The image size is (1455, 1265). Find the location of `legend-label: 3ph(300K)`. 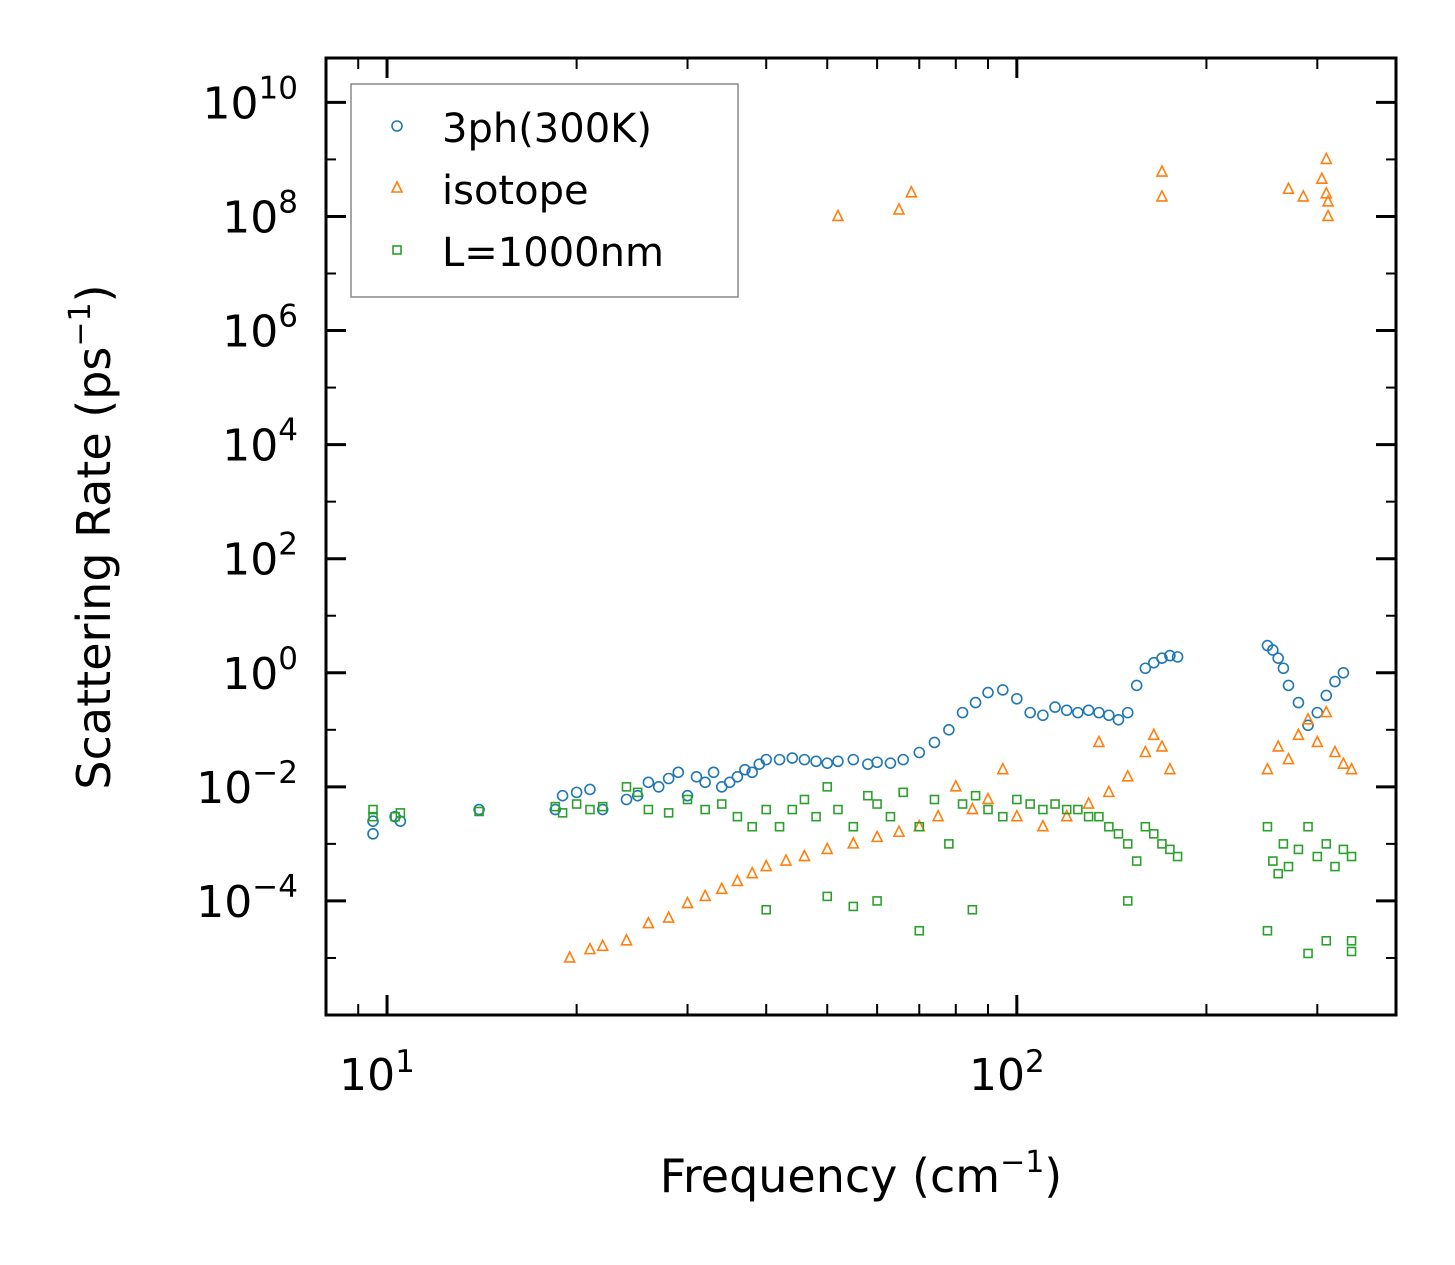

legend-label: 3ph(300K) is located at coordinates (547, 129).